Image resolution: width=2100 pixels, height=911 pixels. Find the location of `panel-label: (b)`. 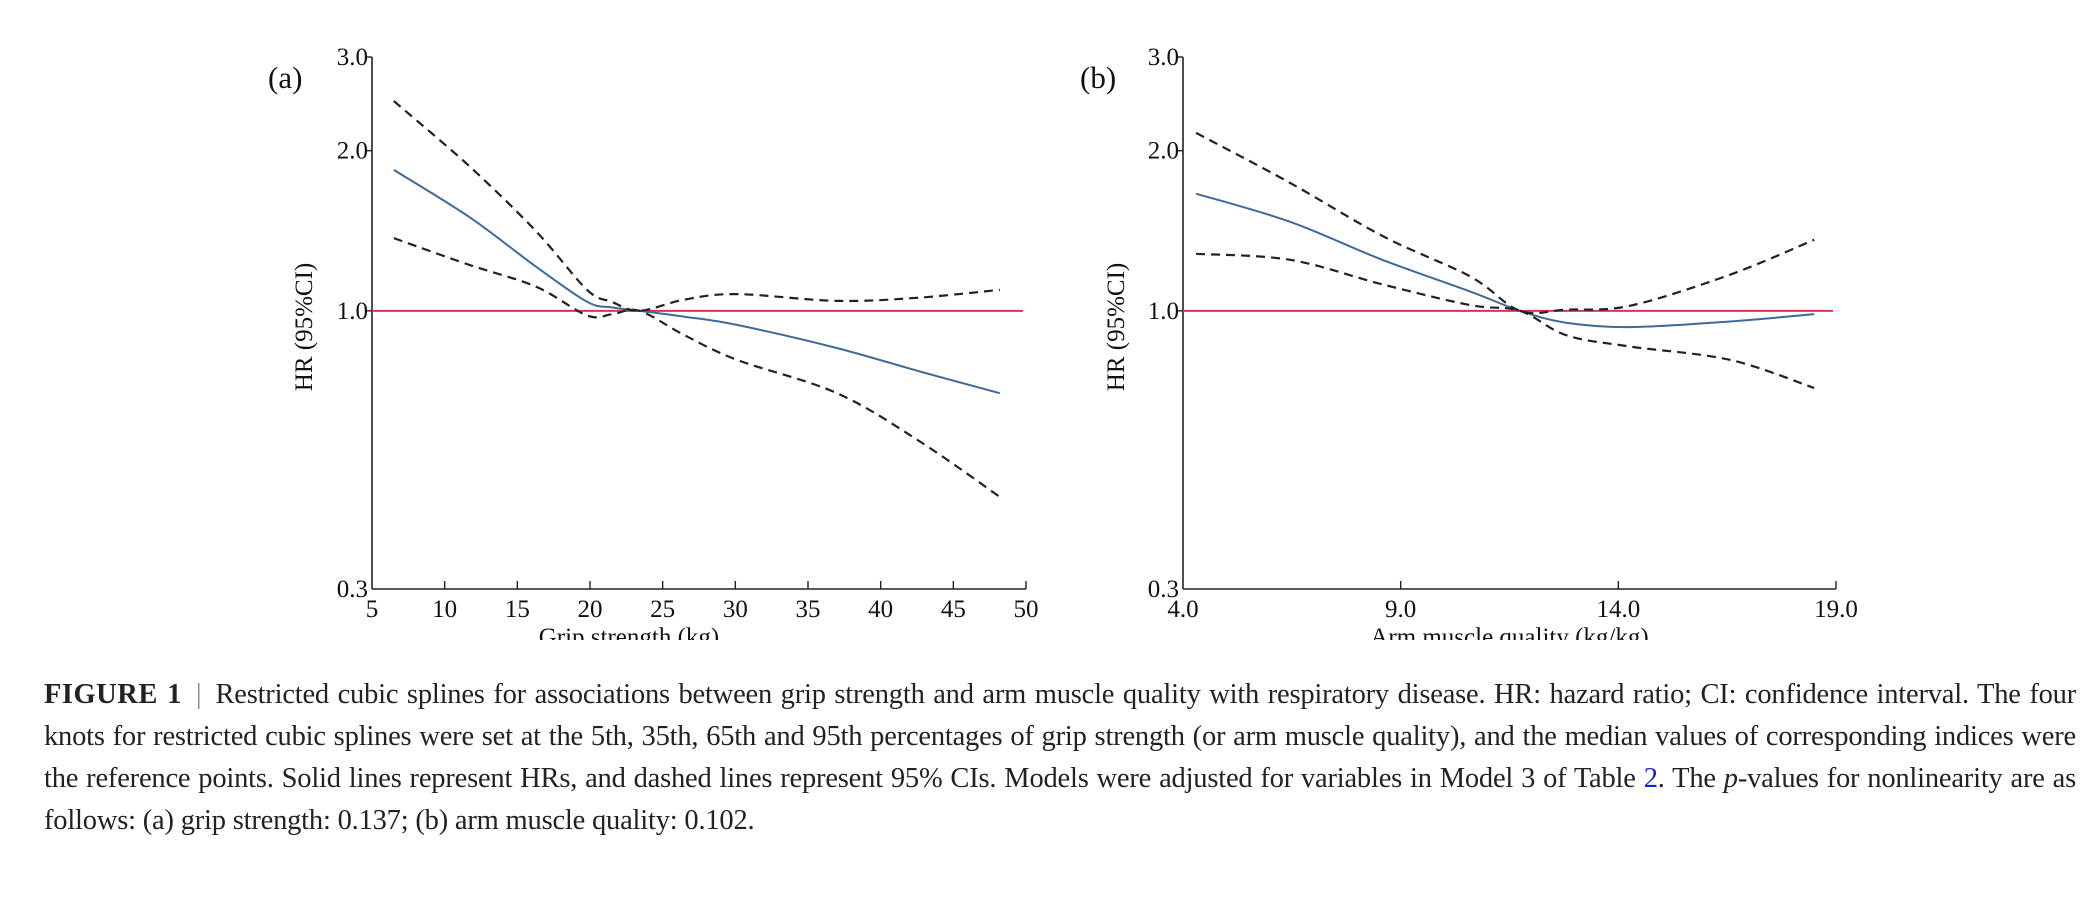

panel-label: (b) is located at coordinates (1098, 77).